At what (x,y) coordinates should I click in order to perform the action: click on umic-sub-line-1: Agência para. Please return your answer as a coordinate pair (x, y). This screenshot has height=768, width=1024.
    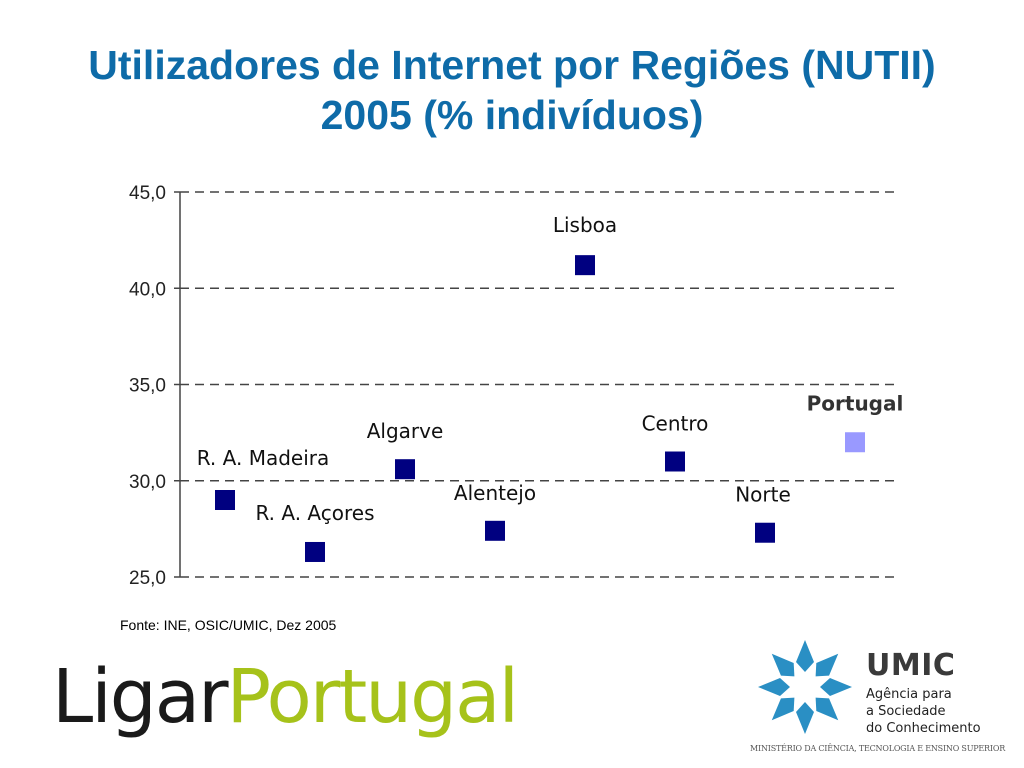
    Looking at the image, I should click on (909, 694).